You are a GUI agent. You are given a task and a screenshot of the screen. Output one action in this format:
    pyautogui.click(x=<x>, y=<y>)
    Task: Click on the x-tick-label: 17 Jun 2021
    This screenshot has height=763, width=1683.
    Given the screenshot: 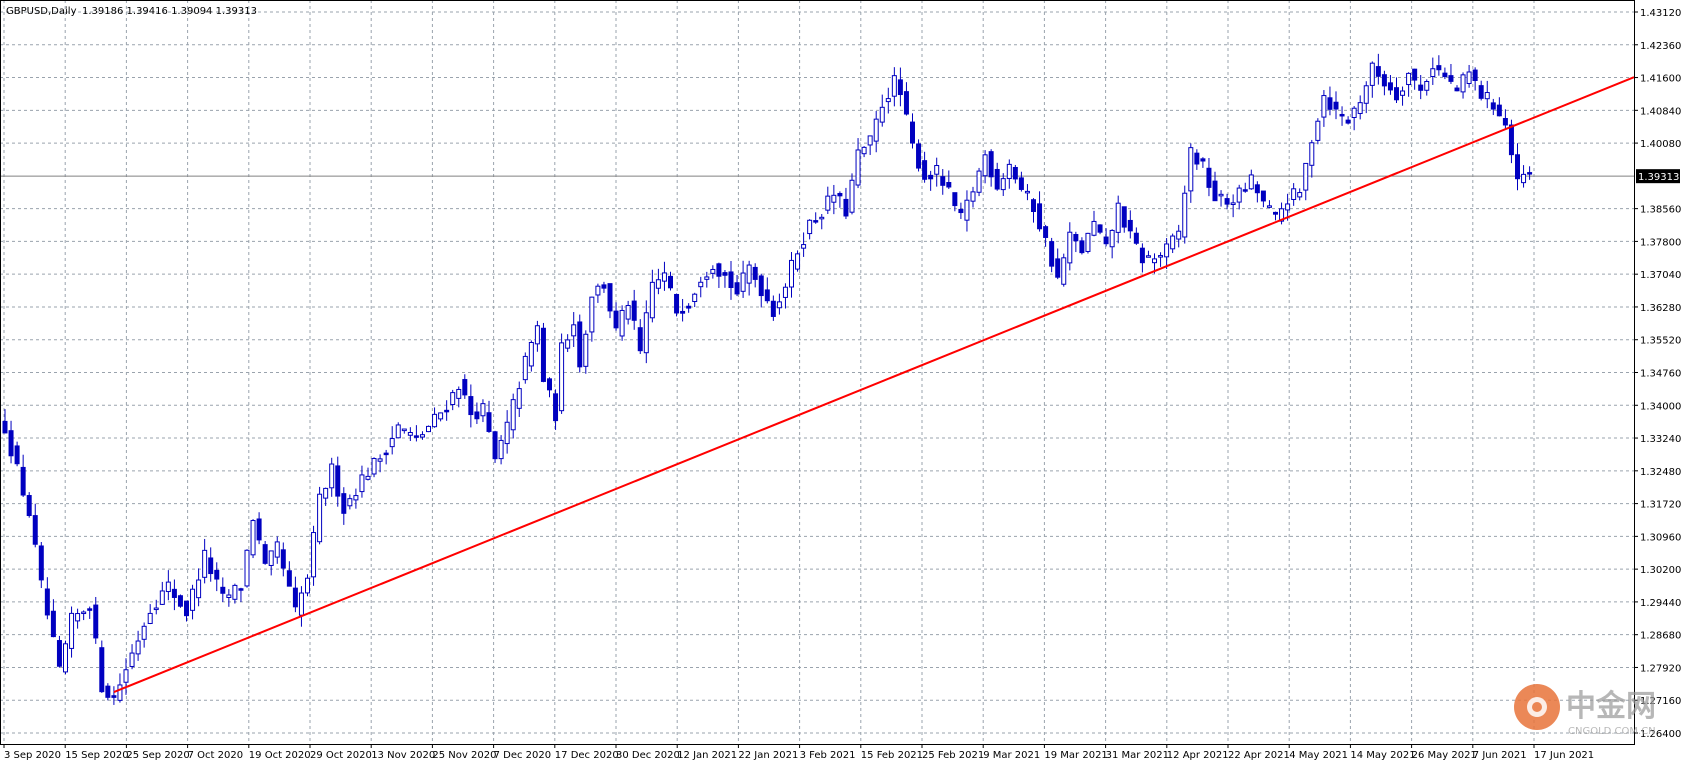 What is the action you would take?
    pyautogui.click(x=1564, y=755)
    